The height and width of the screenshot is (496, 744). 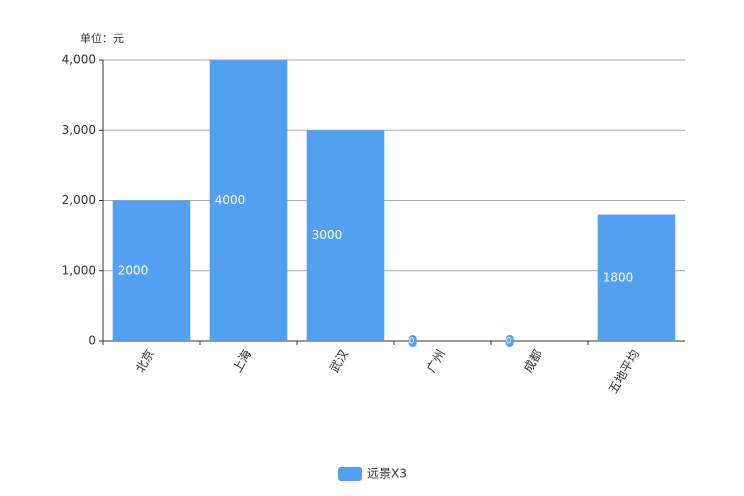 What do you see at coordinates (624, 371) in the screenshot?
I see `x-tick-label: 五地平均` at bounding box center [624, 371].